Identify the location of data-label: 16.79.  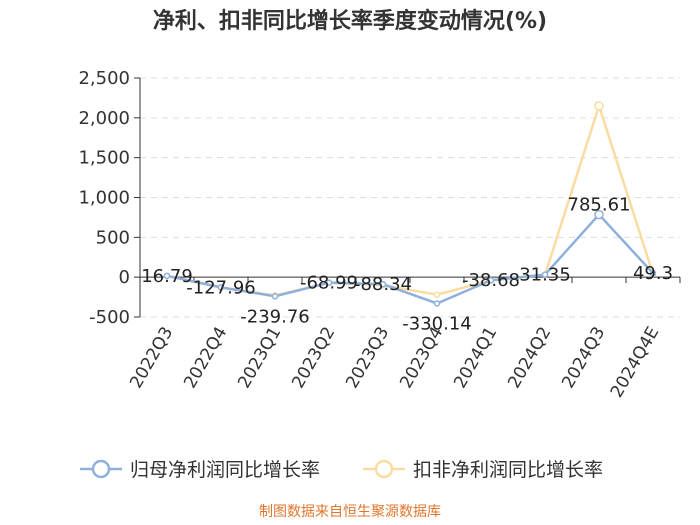
(167, 276).